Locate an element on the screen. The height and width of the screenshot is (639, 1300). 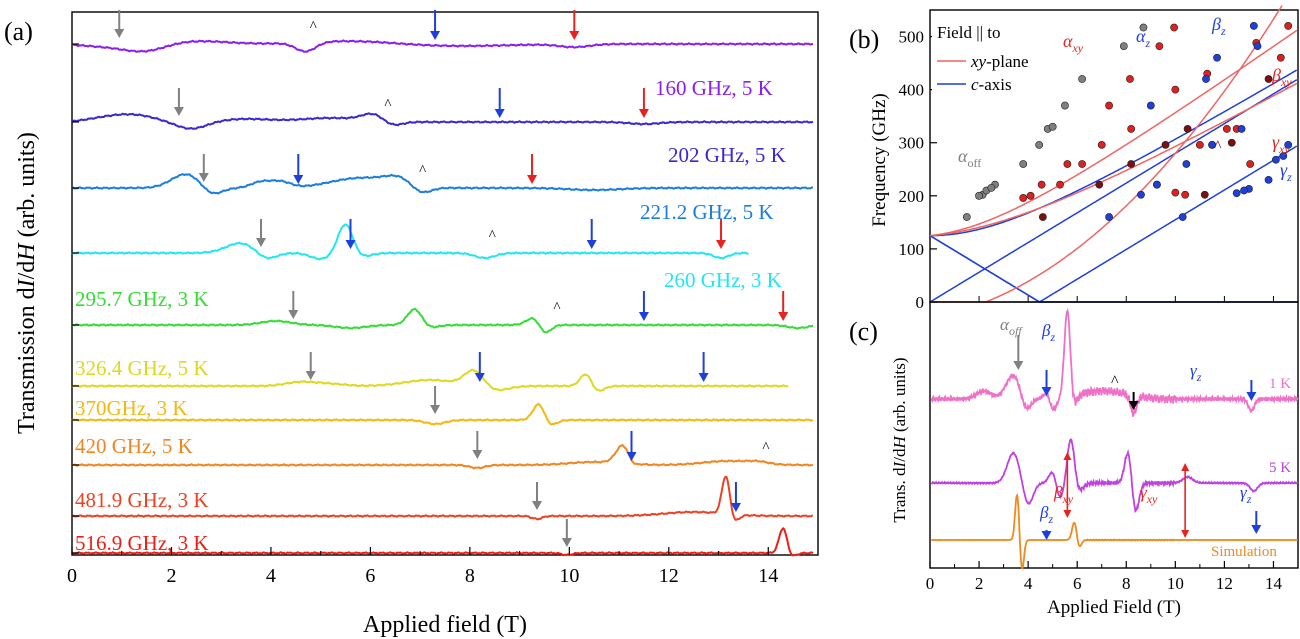
panel-b-points is located at coordinates (1127, 121).